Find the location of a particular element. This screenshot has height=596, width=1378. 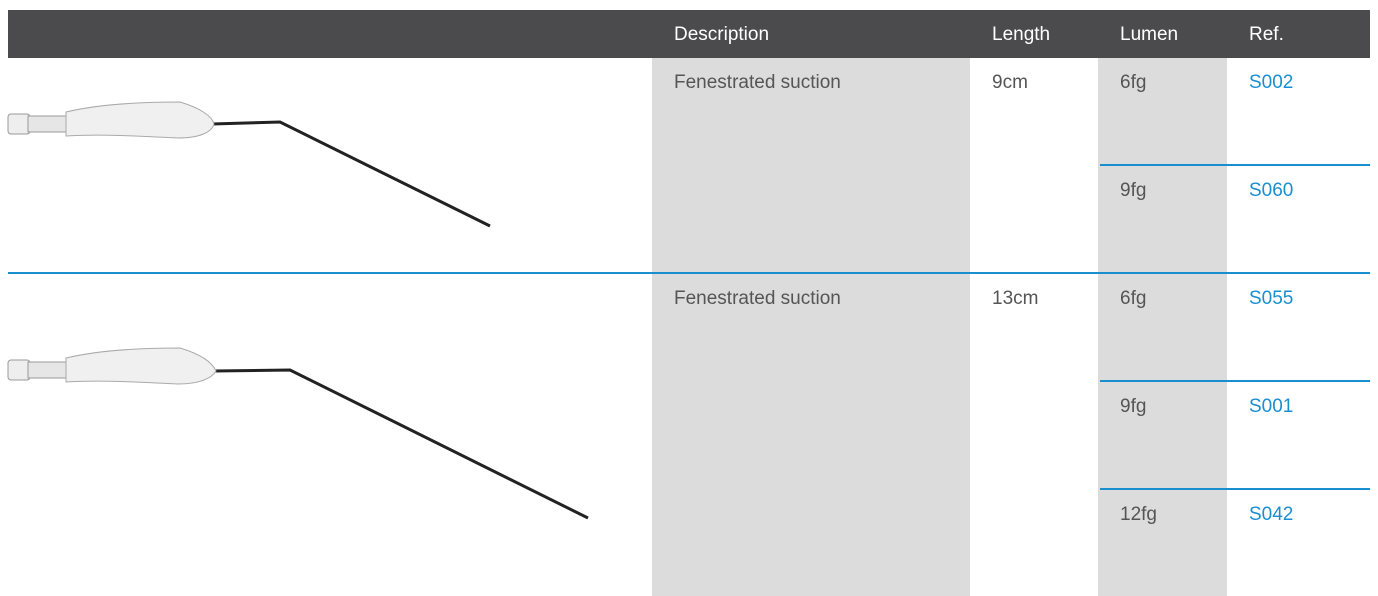

reference-link: S001 is located at coordinates (1271, 406).